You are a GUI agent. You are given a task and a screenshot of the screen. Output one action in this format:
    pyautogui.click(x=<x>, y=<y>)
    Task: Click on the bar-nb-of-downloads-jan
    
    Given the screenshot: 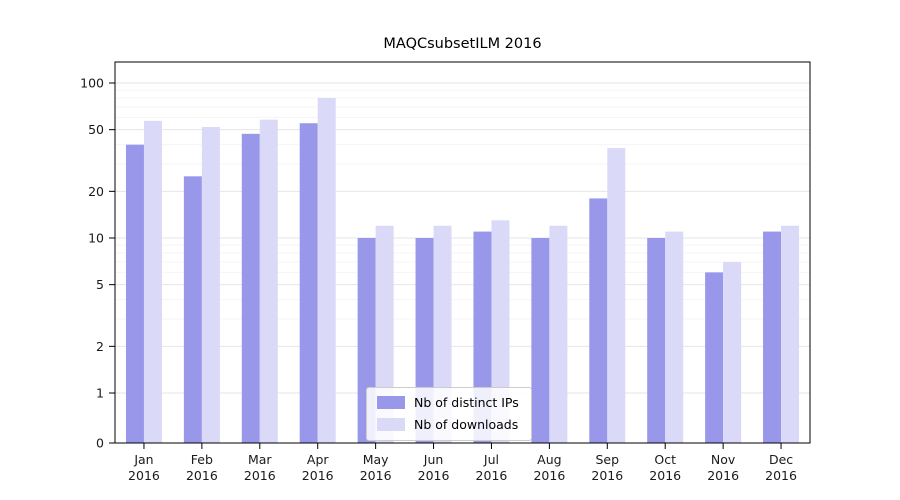 What is the action you would take?
    pyautogui.click(x=152, y=282)
    